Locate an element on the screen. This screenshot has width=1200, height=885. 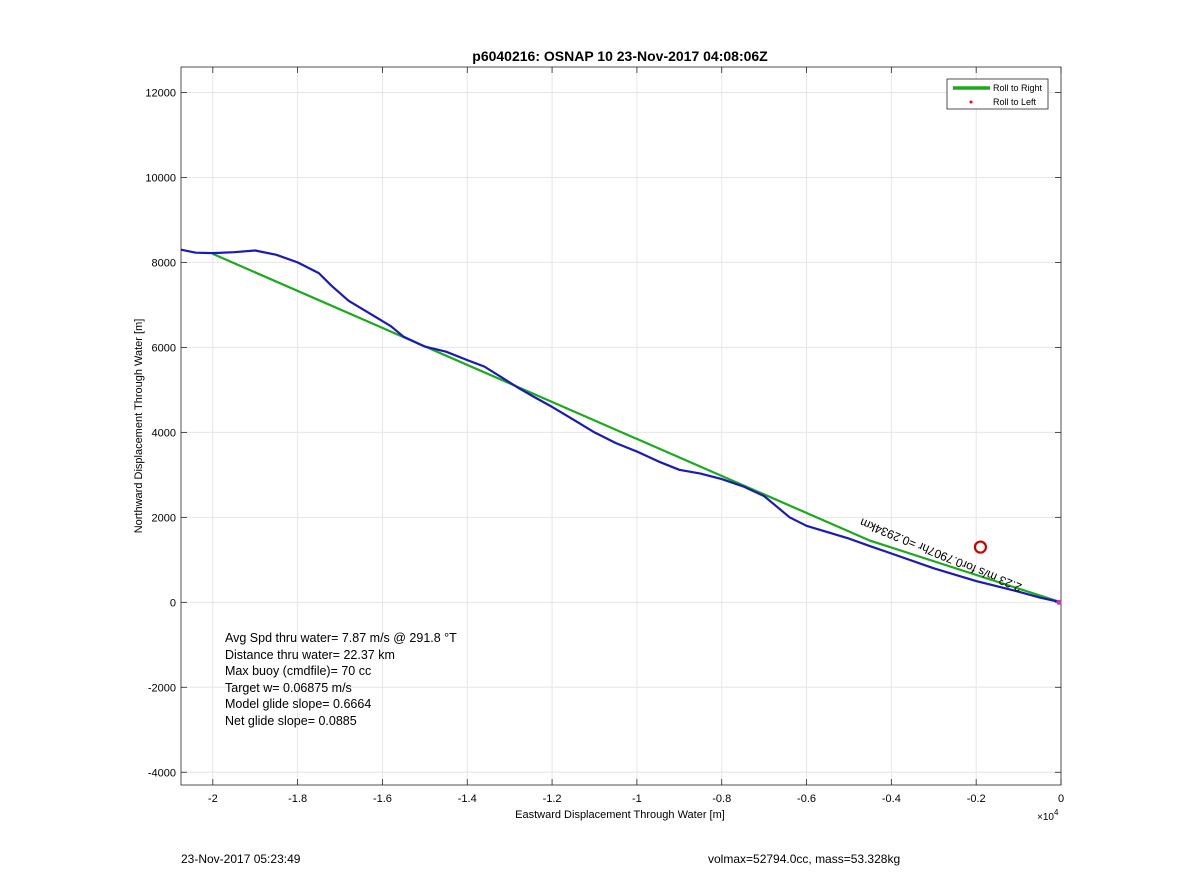
y-tick-label: 10000 is located at coordinates (160, 178).